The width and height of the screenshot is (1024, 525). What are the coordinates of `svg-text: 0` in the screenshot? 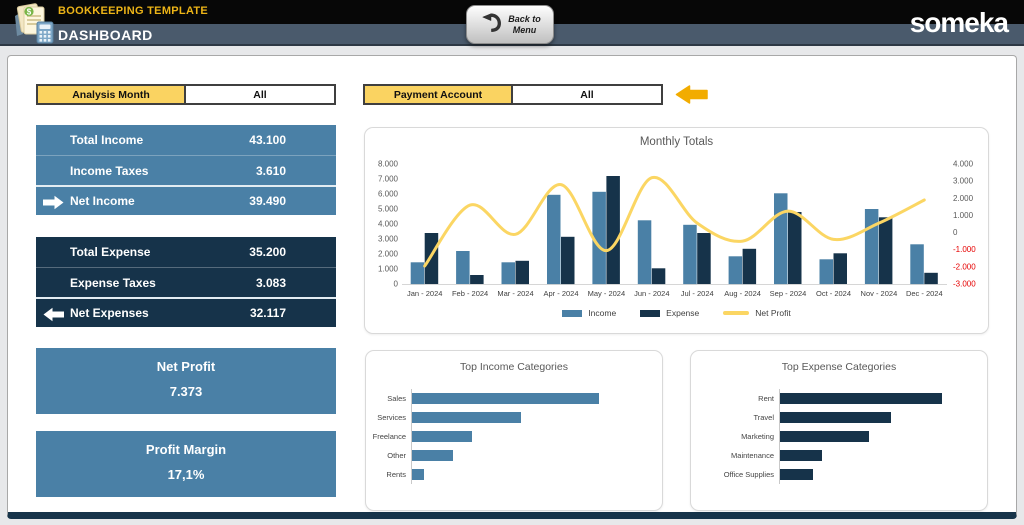 It's located at (955, 232).